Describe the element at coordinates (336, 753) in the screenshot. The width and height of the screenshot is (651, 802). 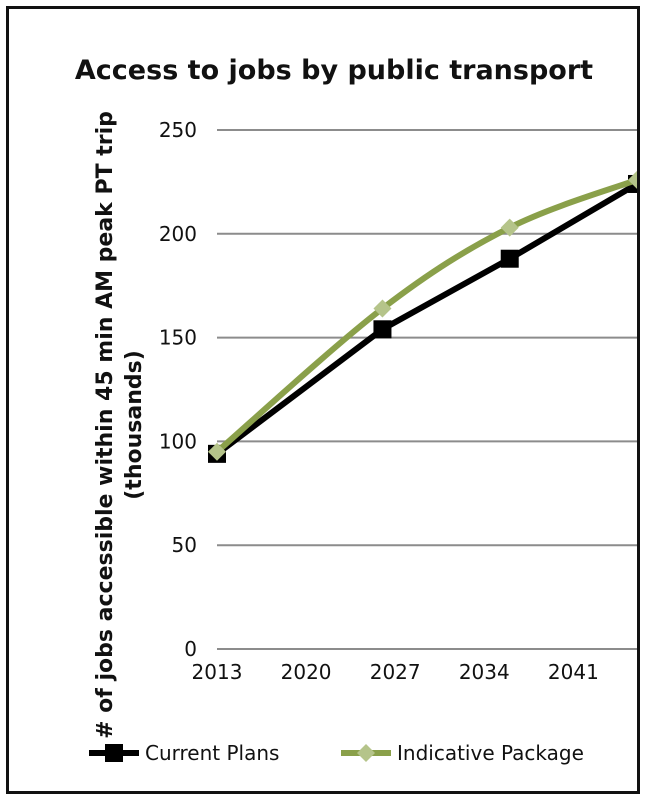
I see `legend: Current Plans Indicative Package` at that location.